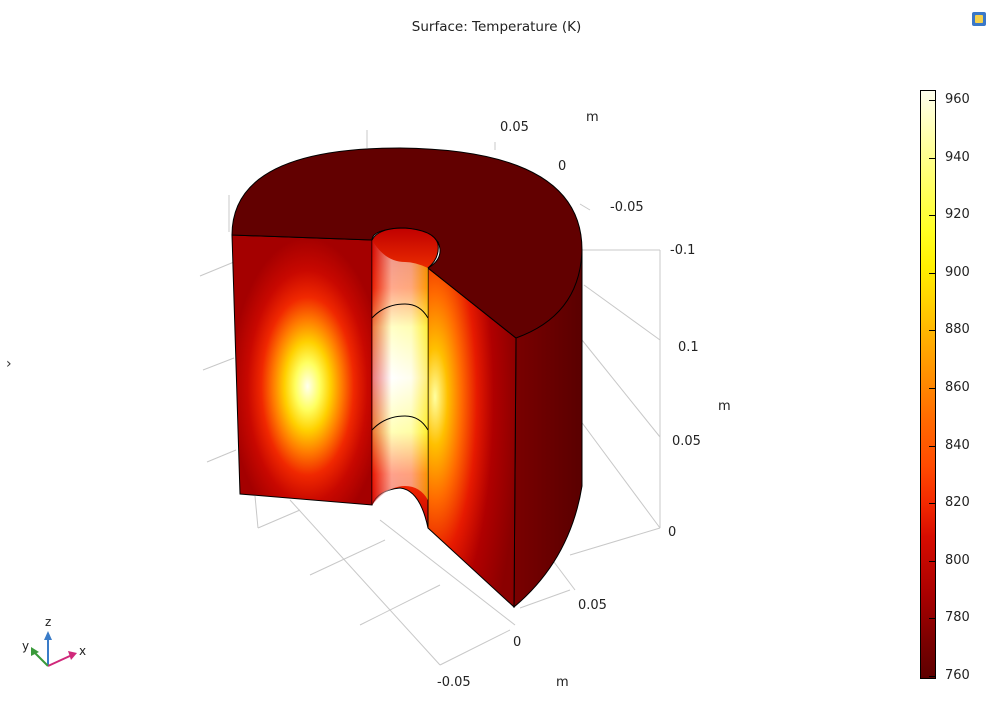 This screenshot has width=993, height=718. I want to click on z-unit: m, so click(724, 406).